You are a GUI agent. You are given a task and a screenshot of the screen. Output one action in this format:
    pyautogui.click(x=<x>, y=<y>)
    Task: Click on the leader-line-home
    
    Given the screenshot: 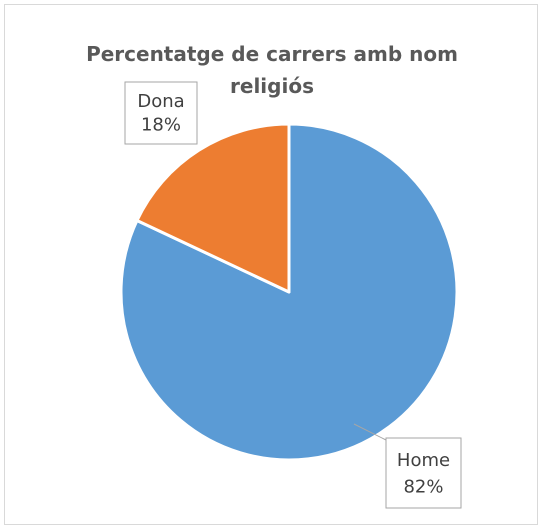 What is the action you would take?
    pyautogui.click(x=370, y=432)
    